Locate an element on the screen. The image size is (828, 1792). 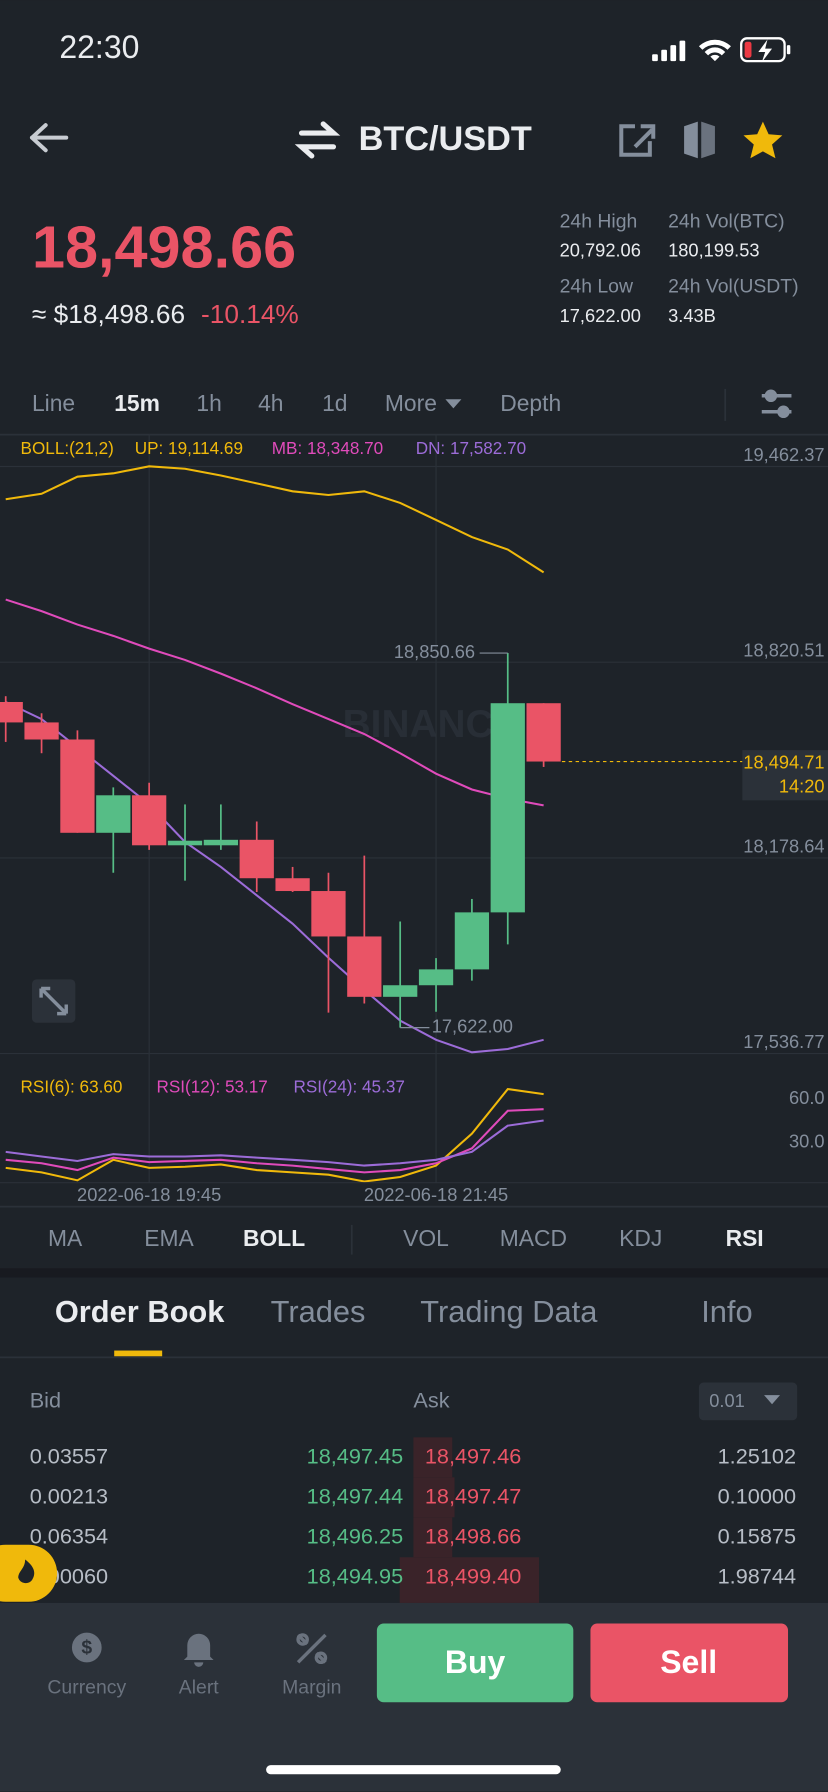
sell-button is located at coordinates (689, 1663).